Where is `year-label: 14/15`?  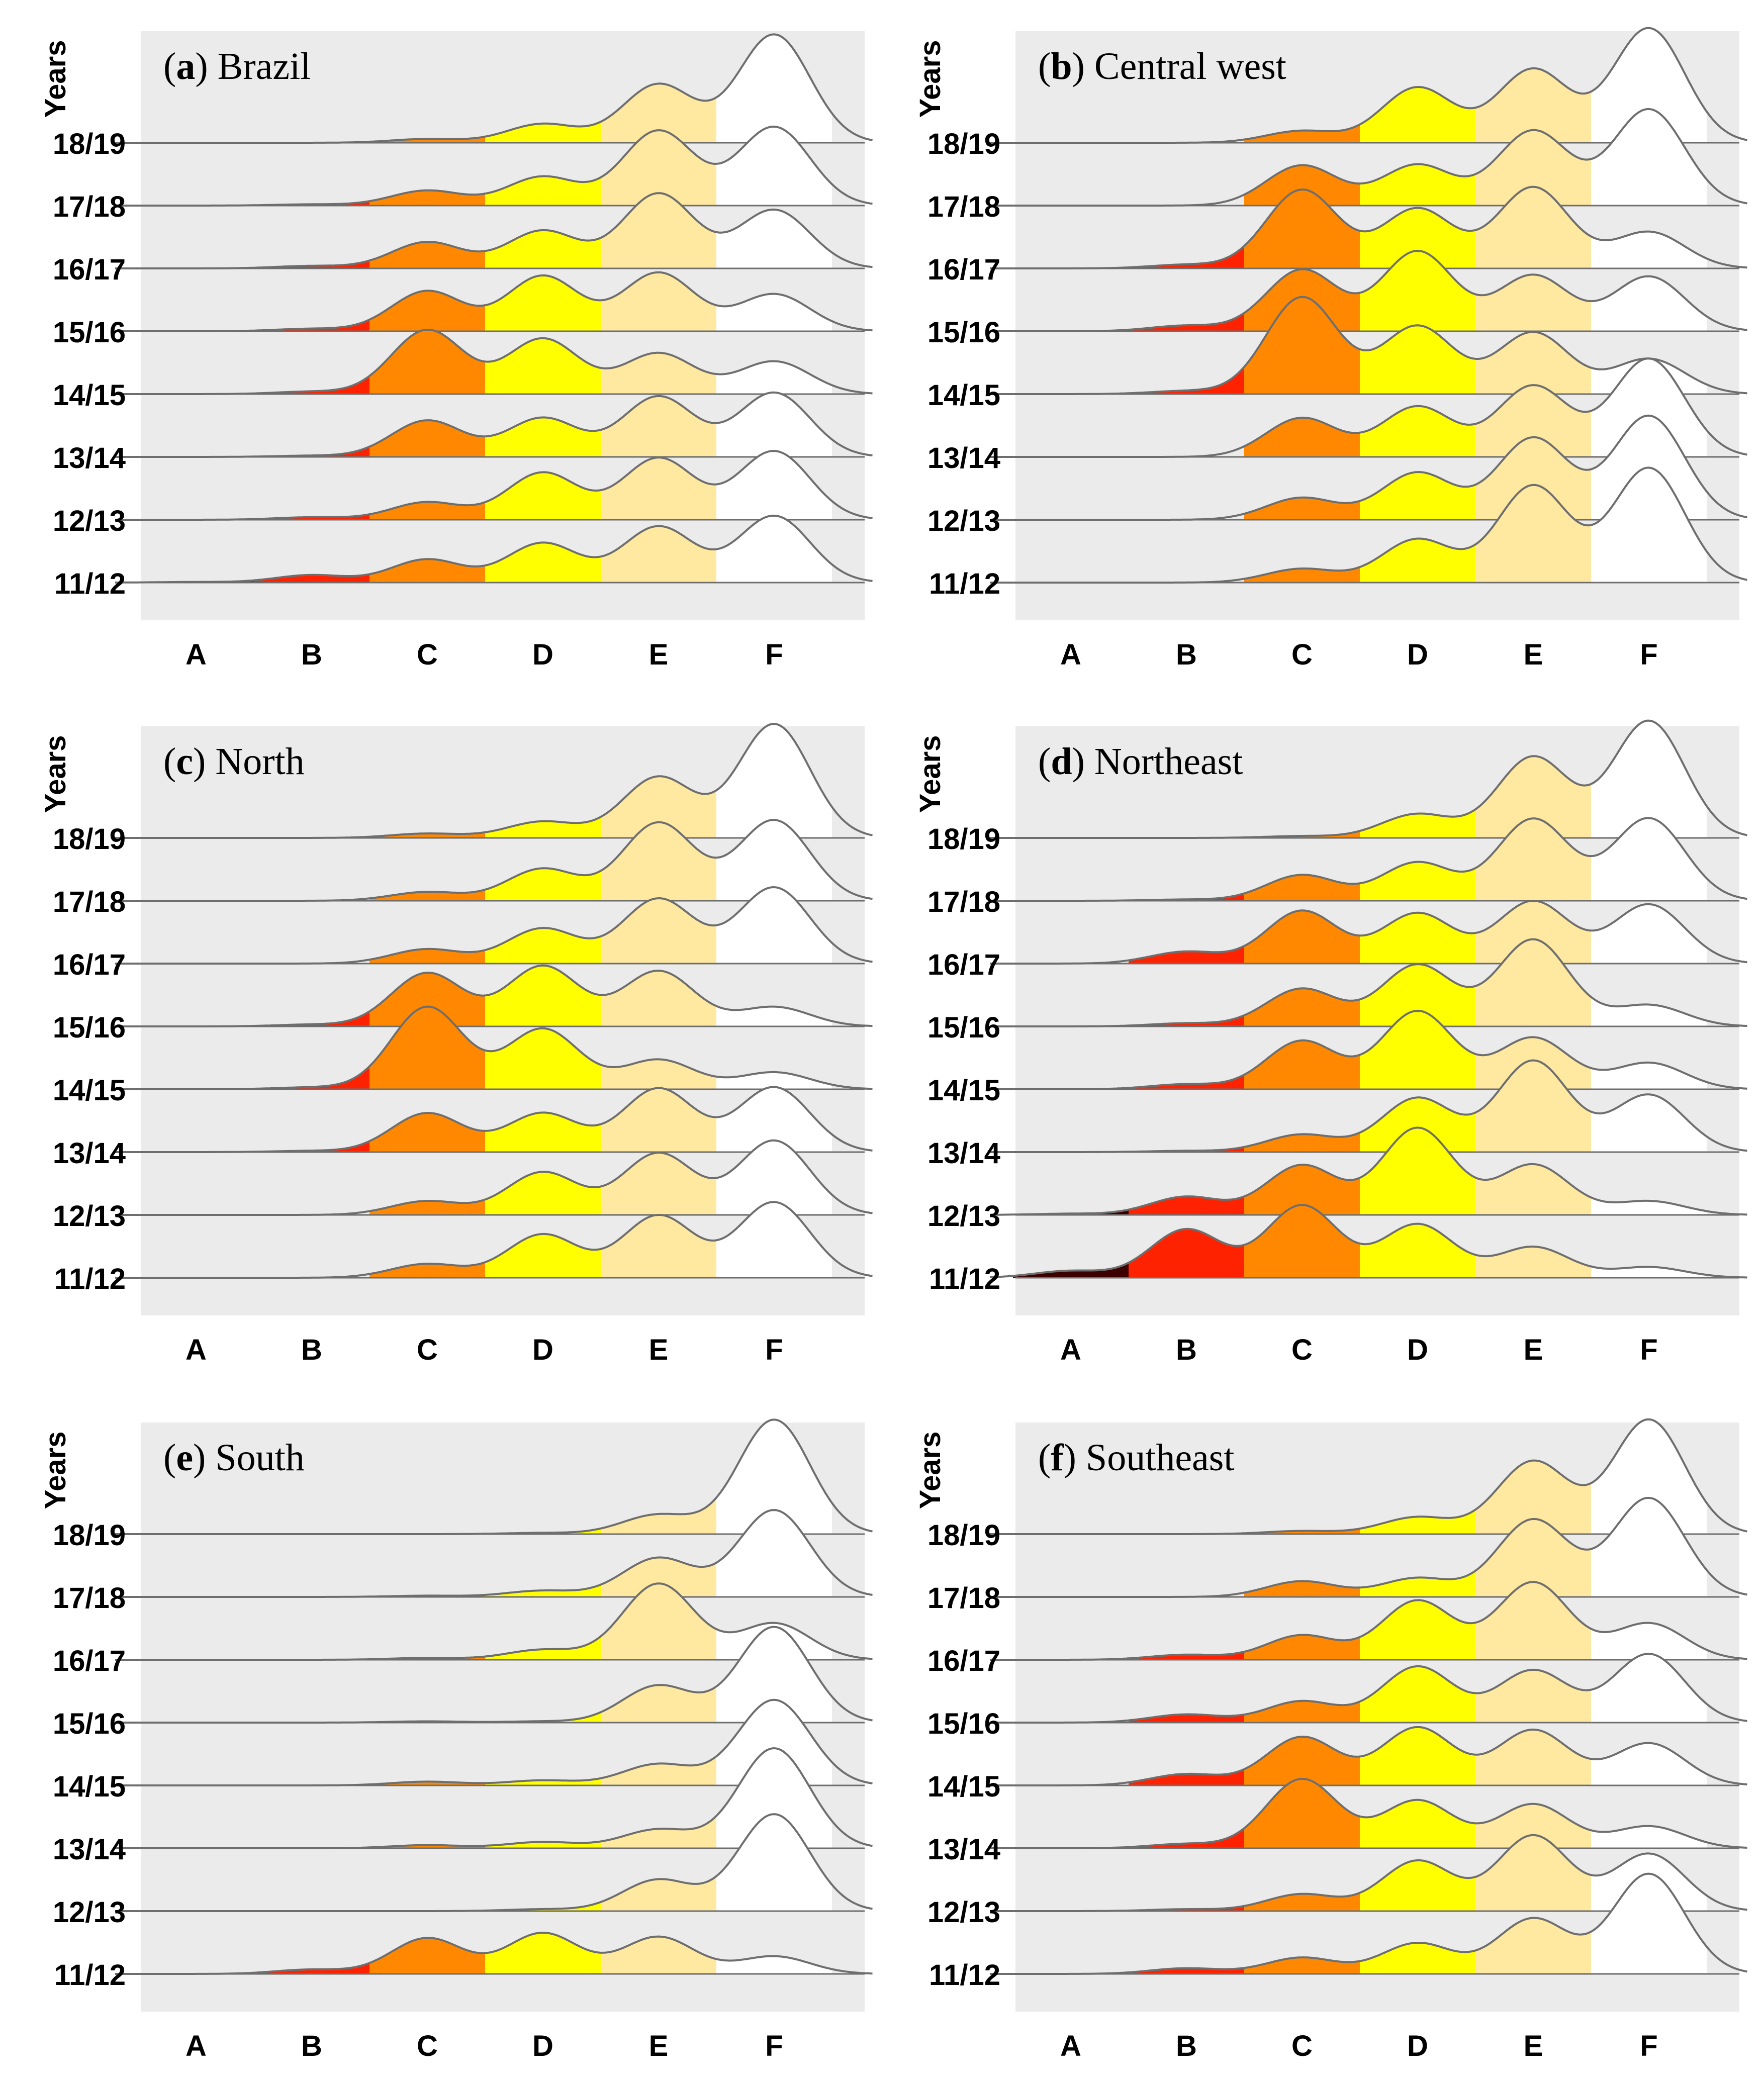 year-label: 14/15 is located at coordinates (963, 1786).